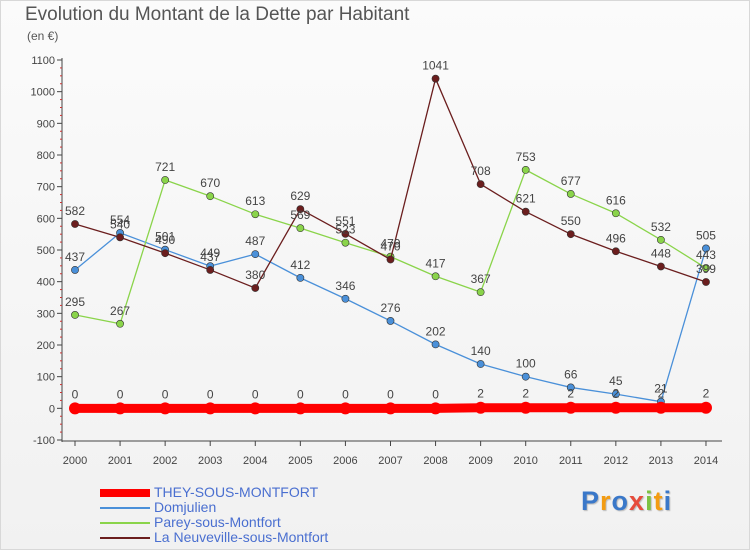  Describe the element at coordinates (300, 215) in the screenshot. I see `data-label-parey-sous-montfort: 569` at that location.